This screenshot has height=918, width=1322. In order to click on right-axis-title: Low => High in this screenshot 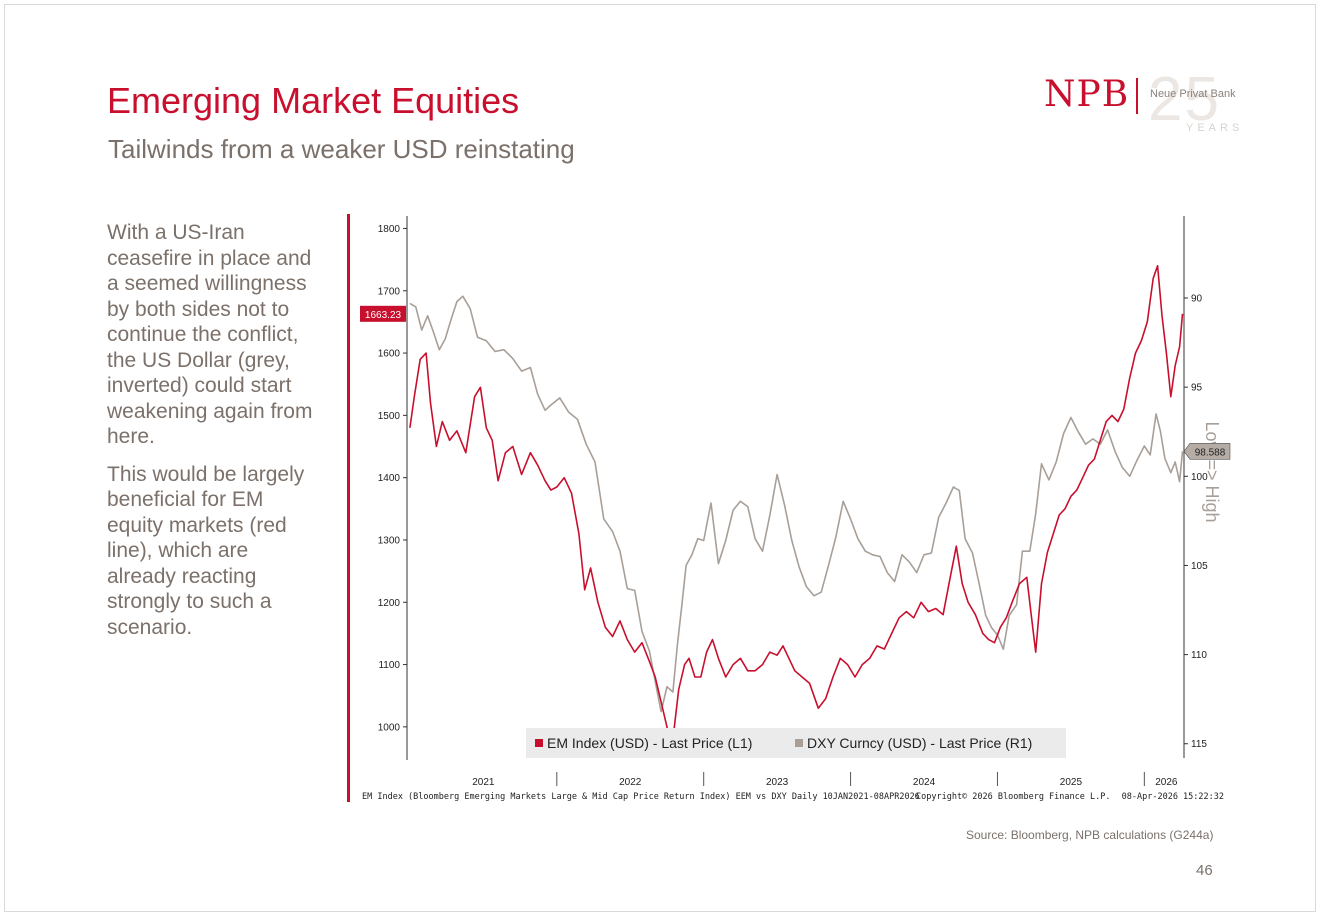, I will do `click(1212, 471)`.